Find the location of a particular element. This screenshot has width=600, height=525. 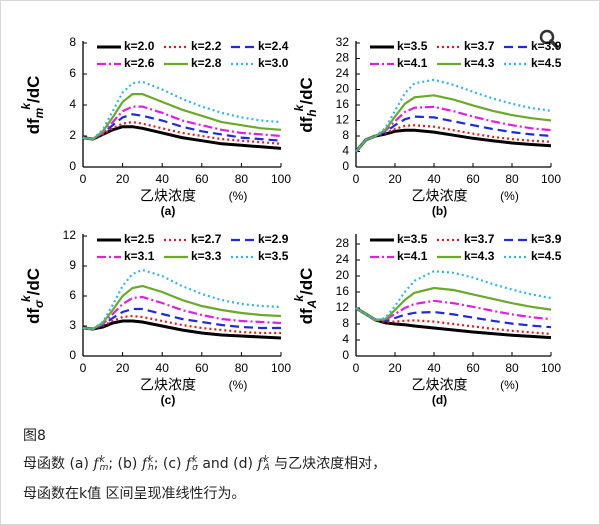

y-axis-label: dfσk/dC is located at coordinates (32, 296).